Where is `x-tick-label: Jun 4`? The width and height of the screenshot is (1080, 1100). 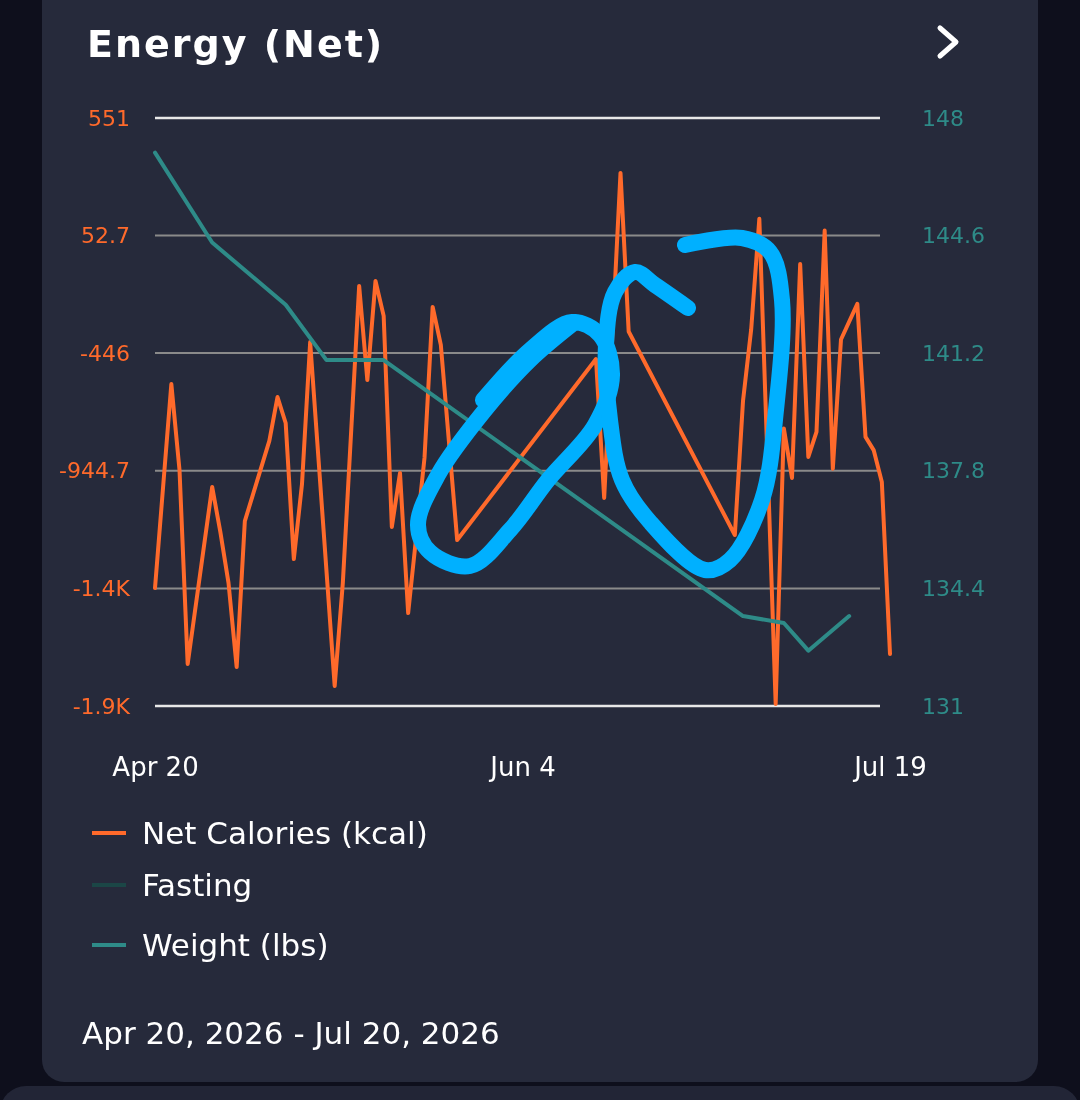 x-tick-label: Jun 4 is located at coordinates (522, 767).